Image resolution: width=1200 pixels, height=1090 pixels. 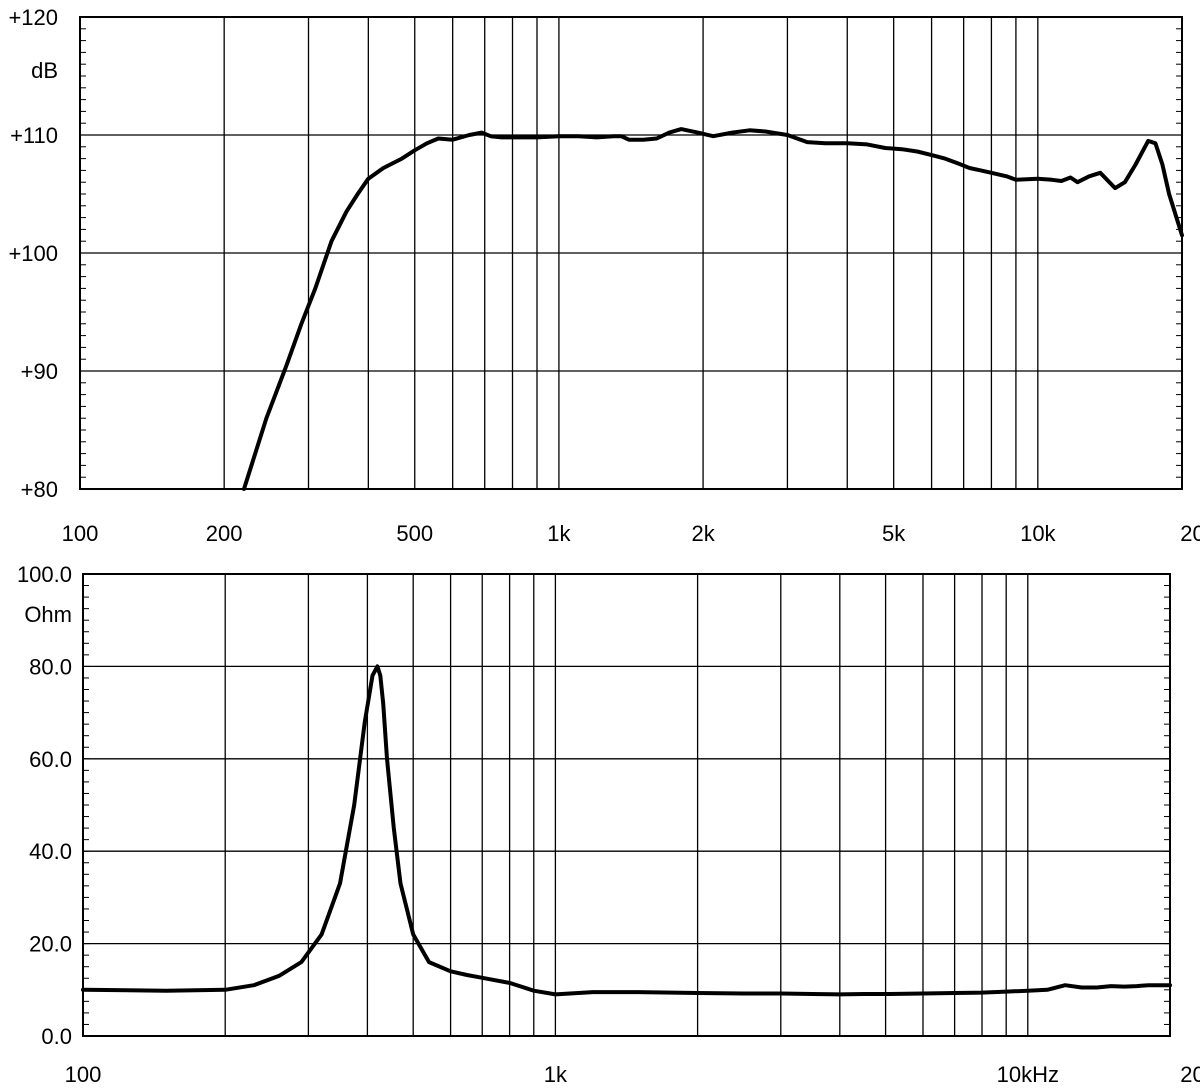 What do you see at coordinates (50, 759) in the screenshot?
I see `y-tick-label: 60.0` at bounding box center [50, 759].